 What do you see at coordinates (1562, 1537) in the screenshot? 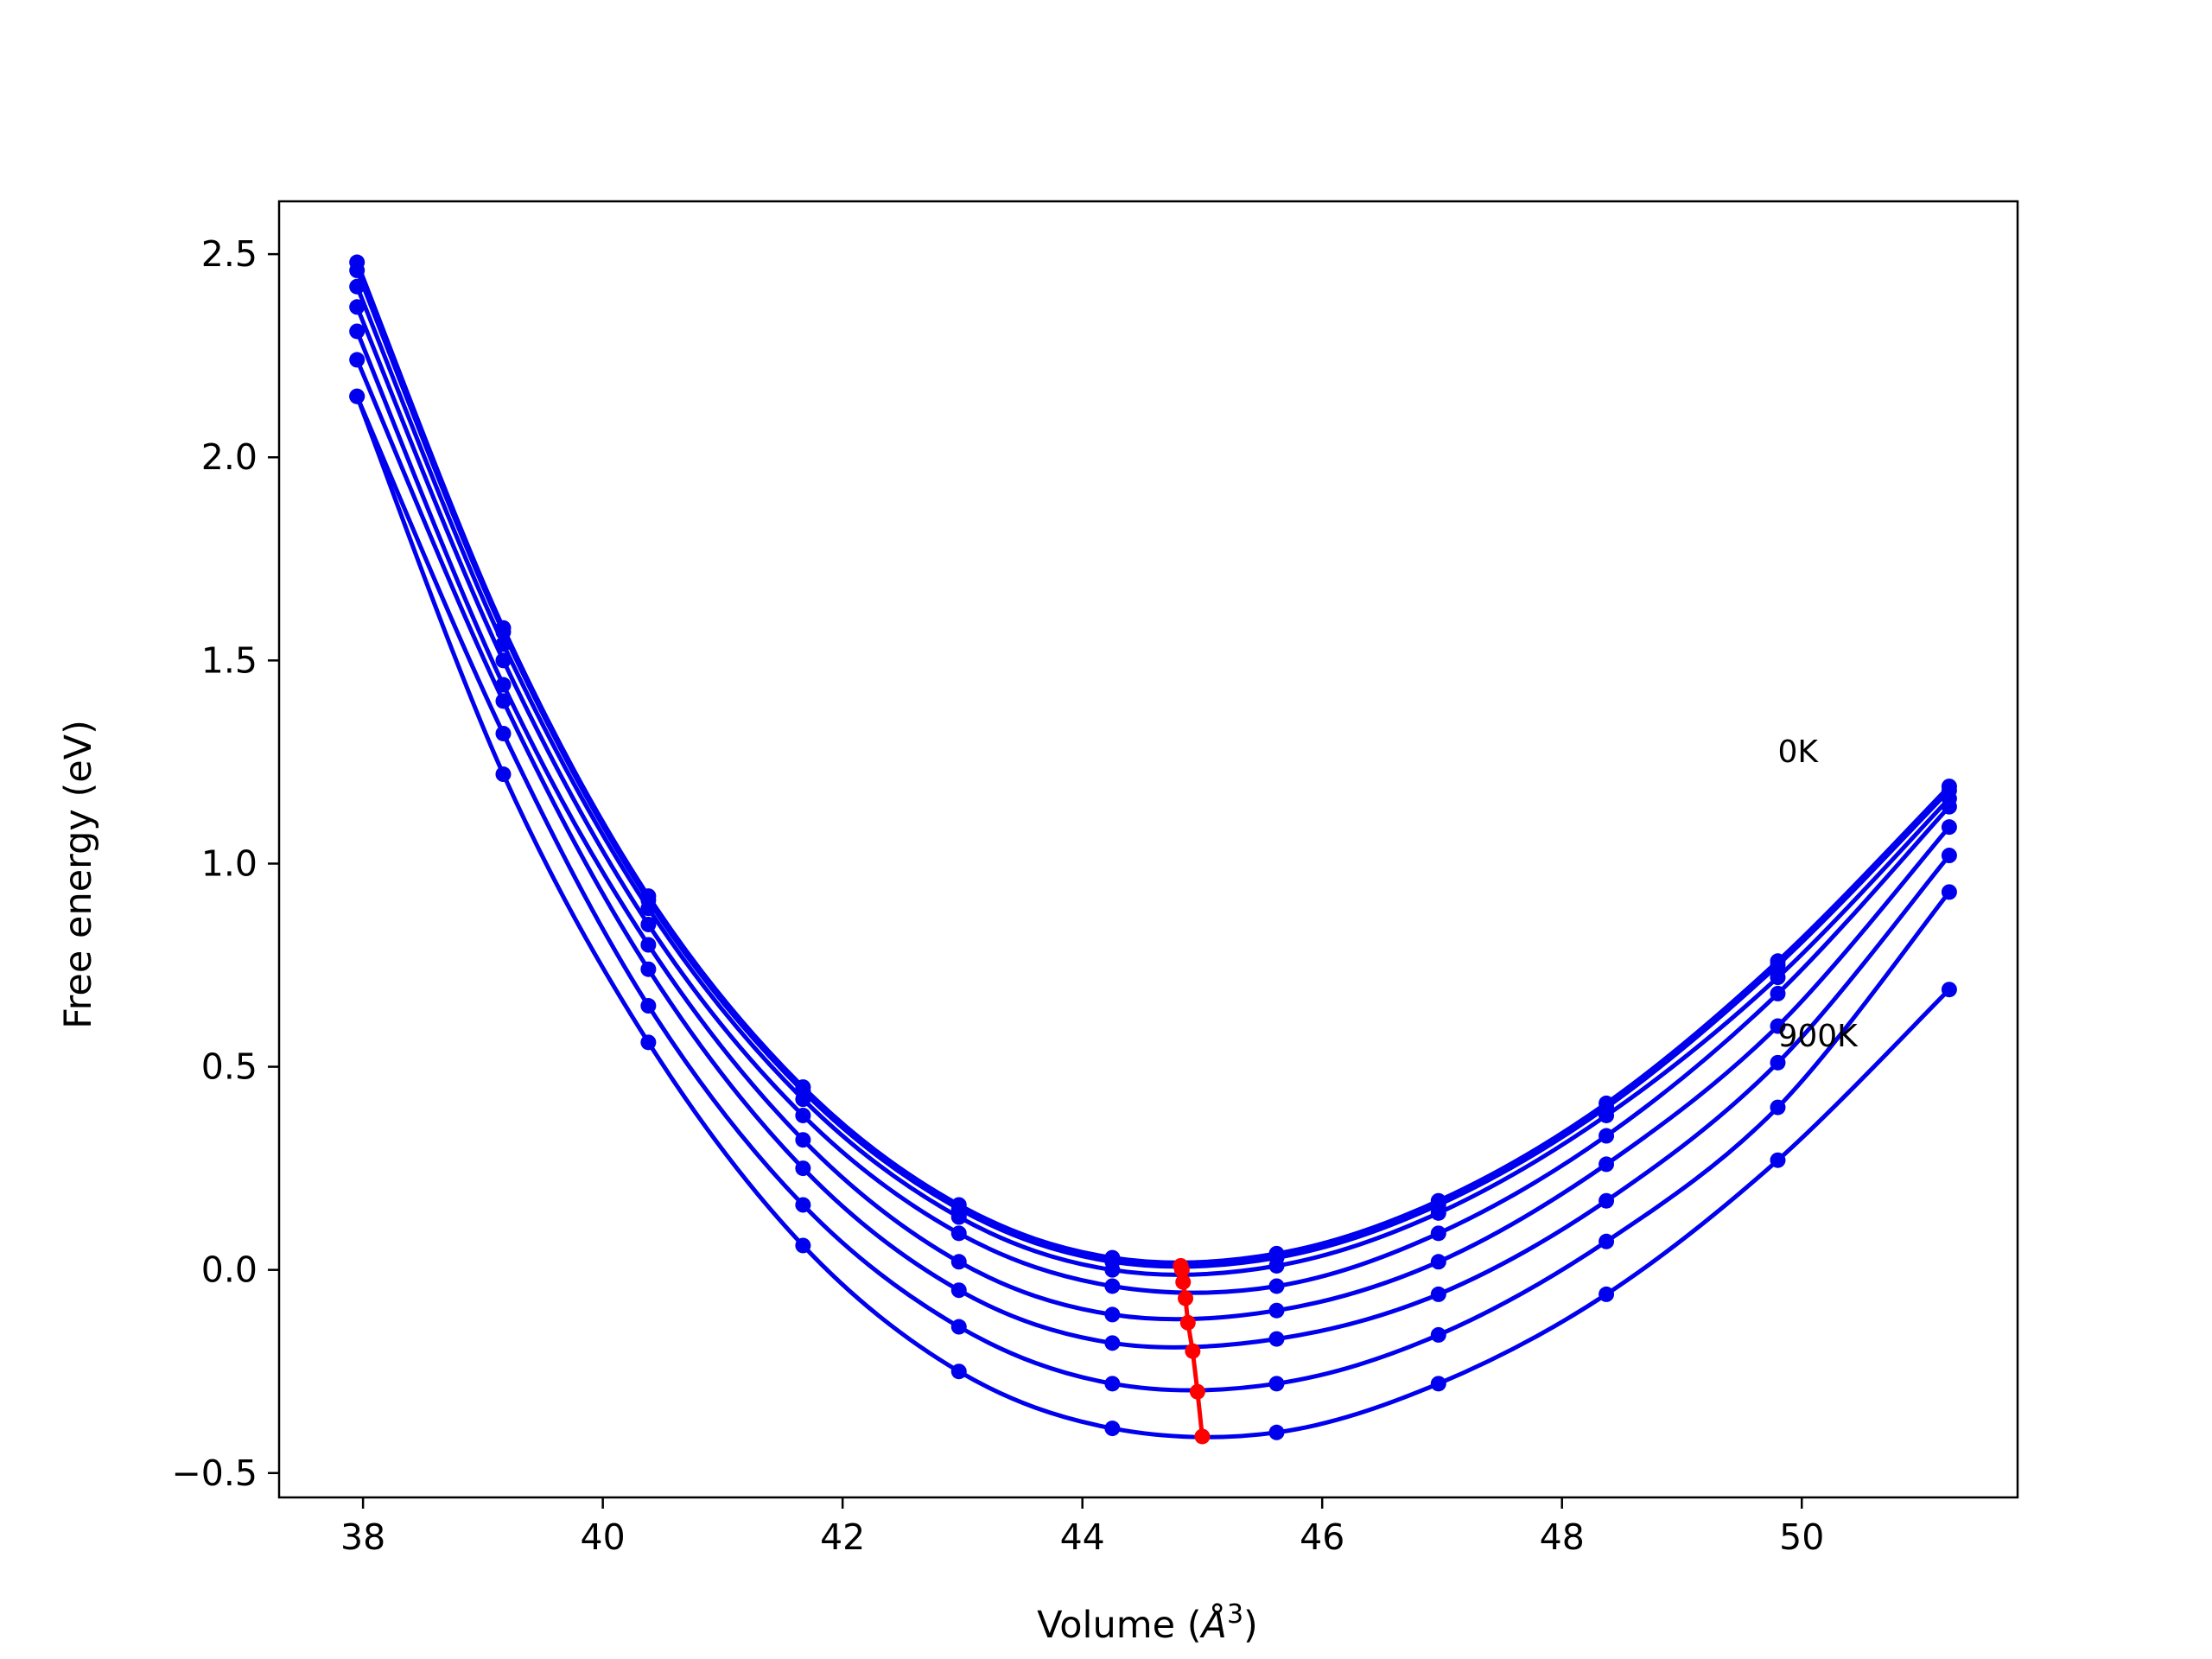
I see `x-tick-label-5: 48` at bounding box center [1562, 1537].